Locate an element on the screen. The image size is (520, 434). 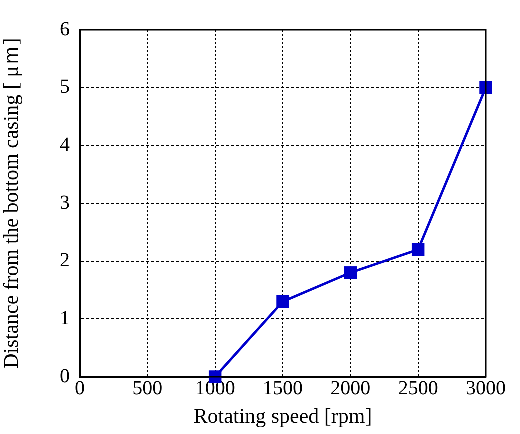
y-tick-label: 4 is located at coordinates (65, 145).